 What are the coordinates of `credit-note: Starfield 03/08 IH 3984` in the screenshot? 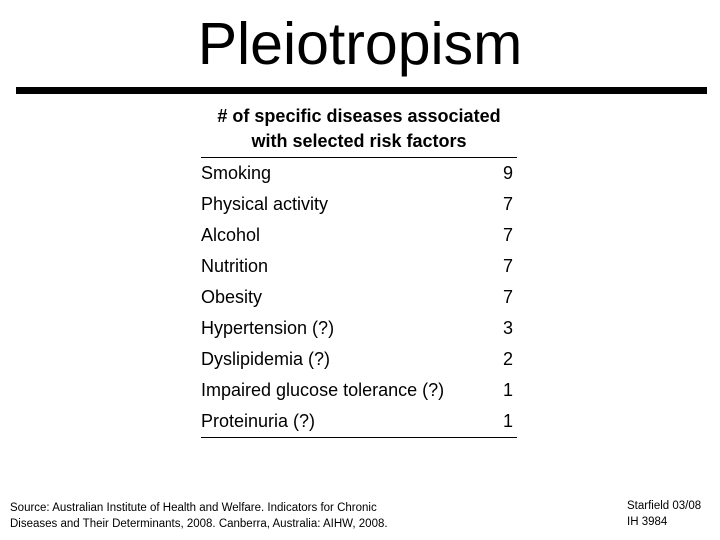 It's located at (664, 514).